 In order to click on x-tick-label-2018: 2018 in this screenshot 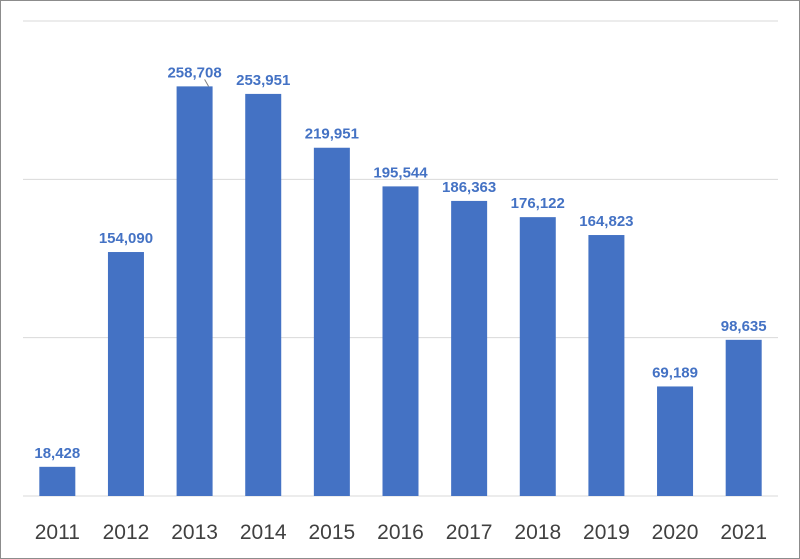, I will do `click(537, 532)`.